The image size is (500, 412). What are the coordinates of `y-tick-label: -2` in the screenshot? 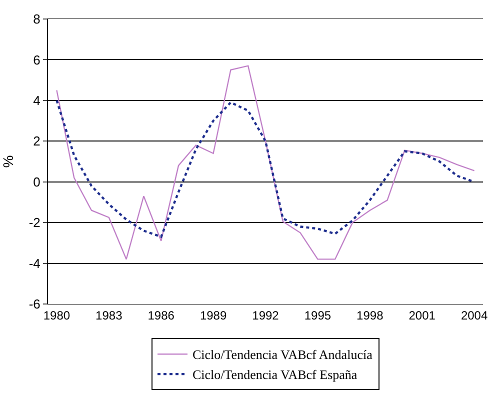 It's located at (34, 222).